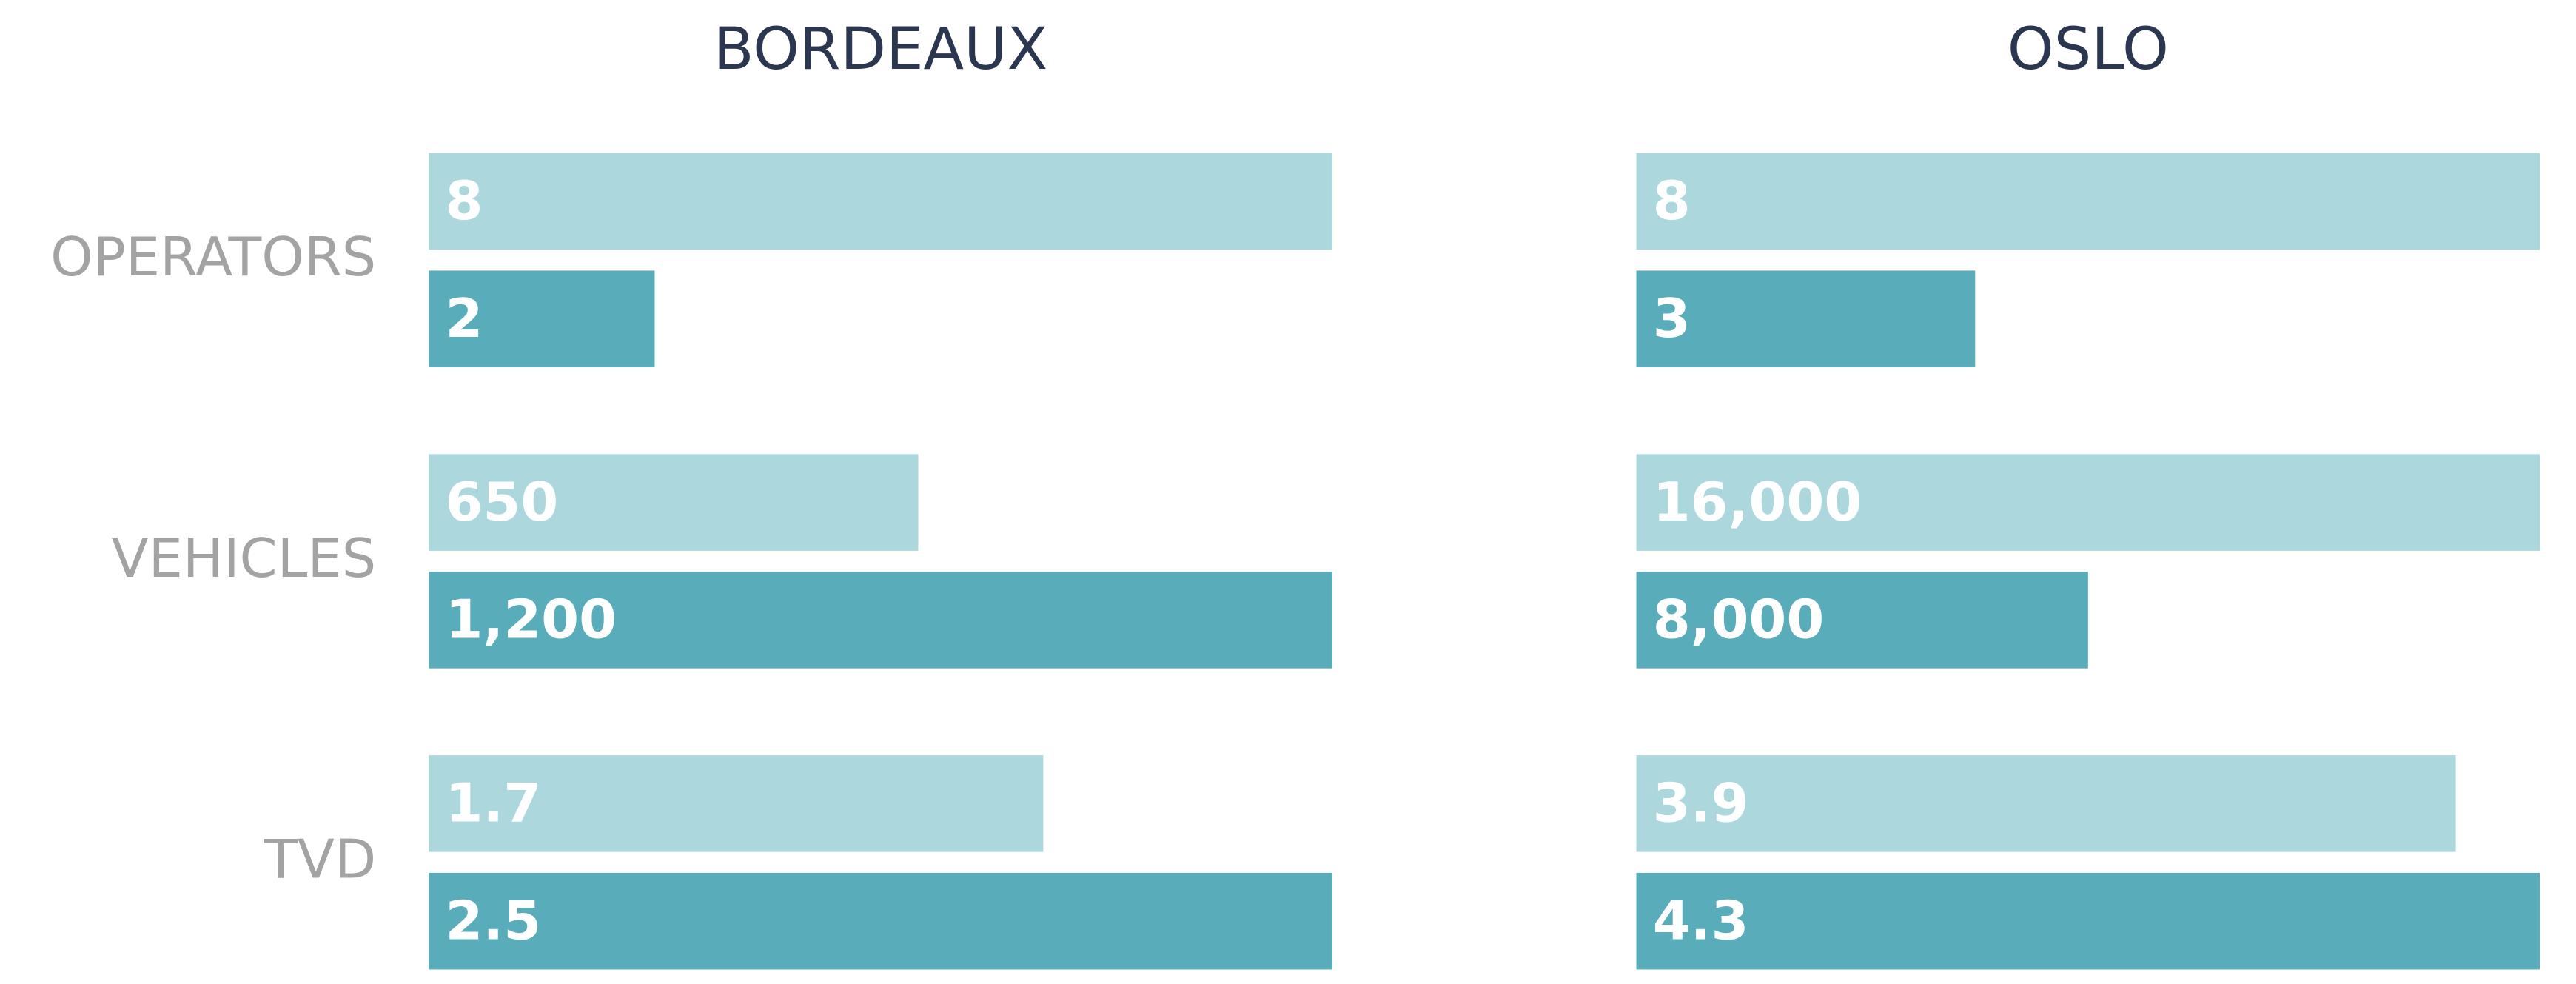 The height and width of the screenshot is (984, 2576). I want to click on panel-title: BORDEAUX, so click(881, 49).